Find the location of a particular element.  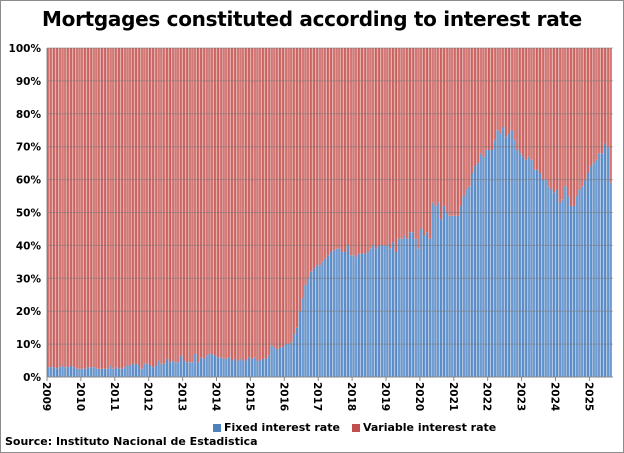

x-tick-label: 2022 is located at coordinates (487, 396).